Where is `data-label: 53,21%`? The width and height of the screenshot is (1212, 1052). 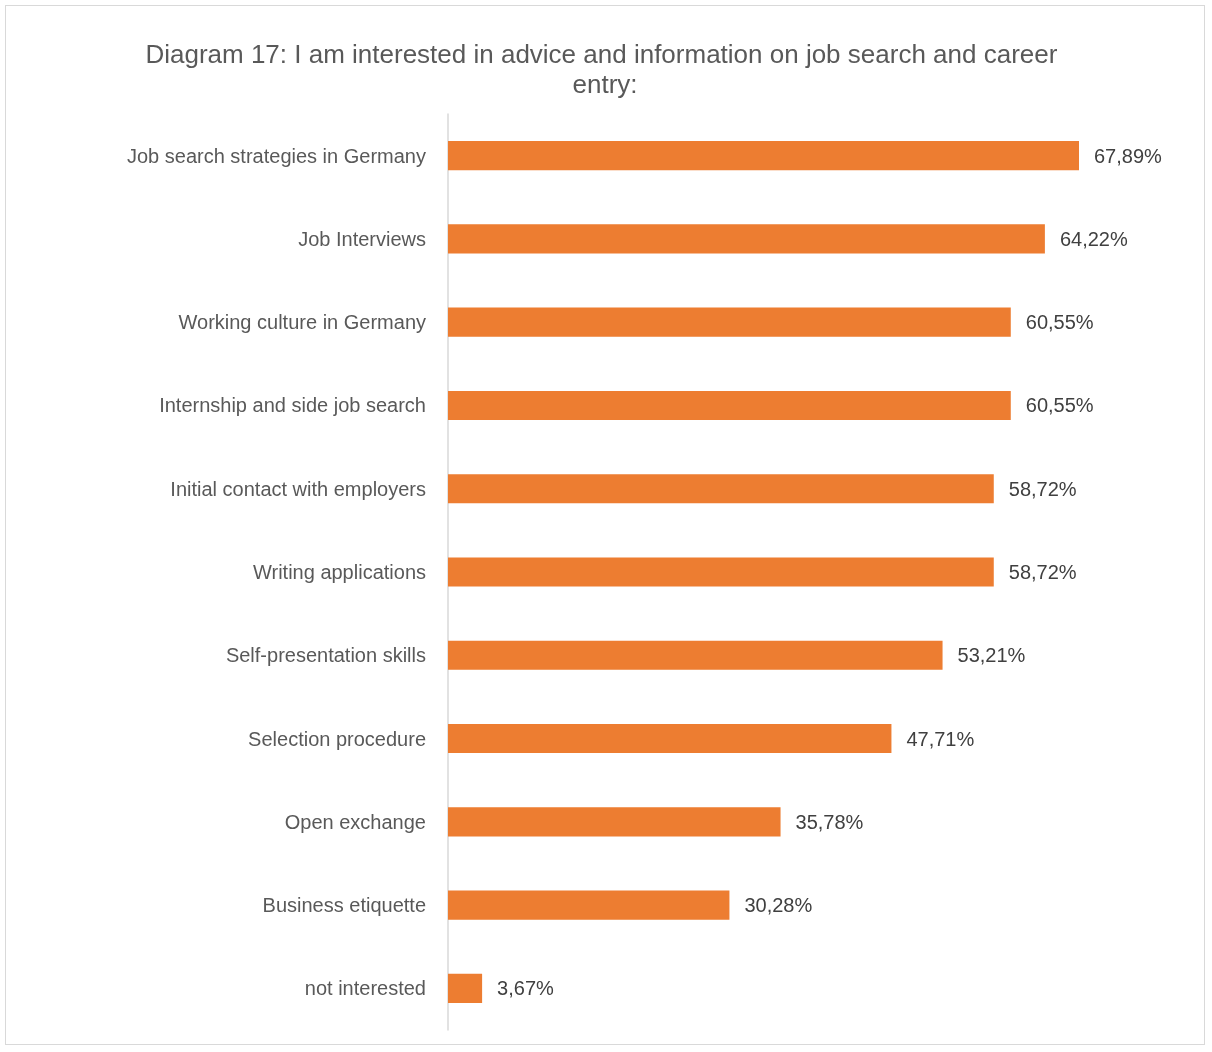
data-label: 53,21% is located at coordinates (991, 655).